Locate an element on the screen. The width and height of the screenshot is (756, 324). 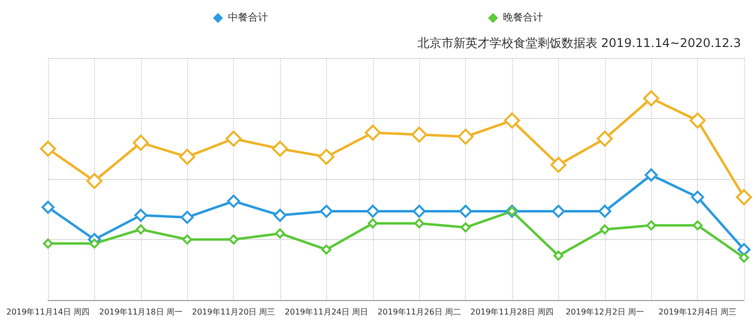
legend-label: 晚餐合计 is located at coordinates (523, 18).